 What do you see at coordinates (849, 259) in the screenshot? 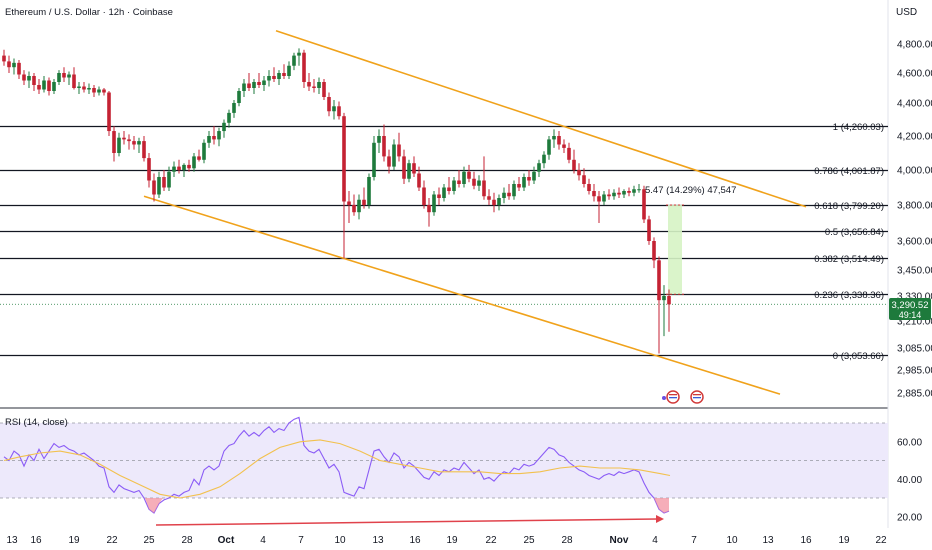
I see `fib-level-label: 0.382 (3,514.49)` at bounding box center [849, 259].